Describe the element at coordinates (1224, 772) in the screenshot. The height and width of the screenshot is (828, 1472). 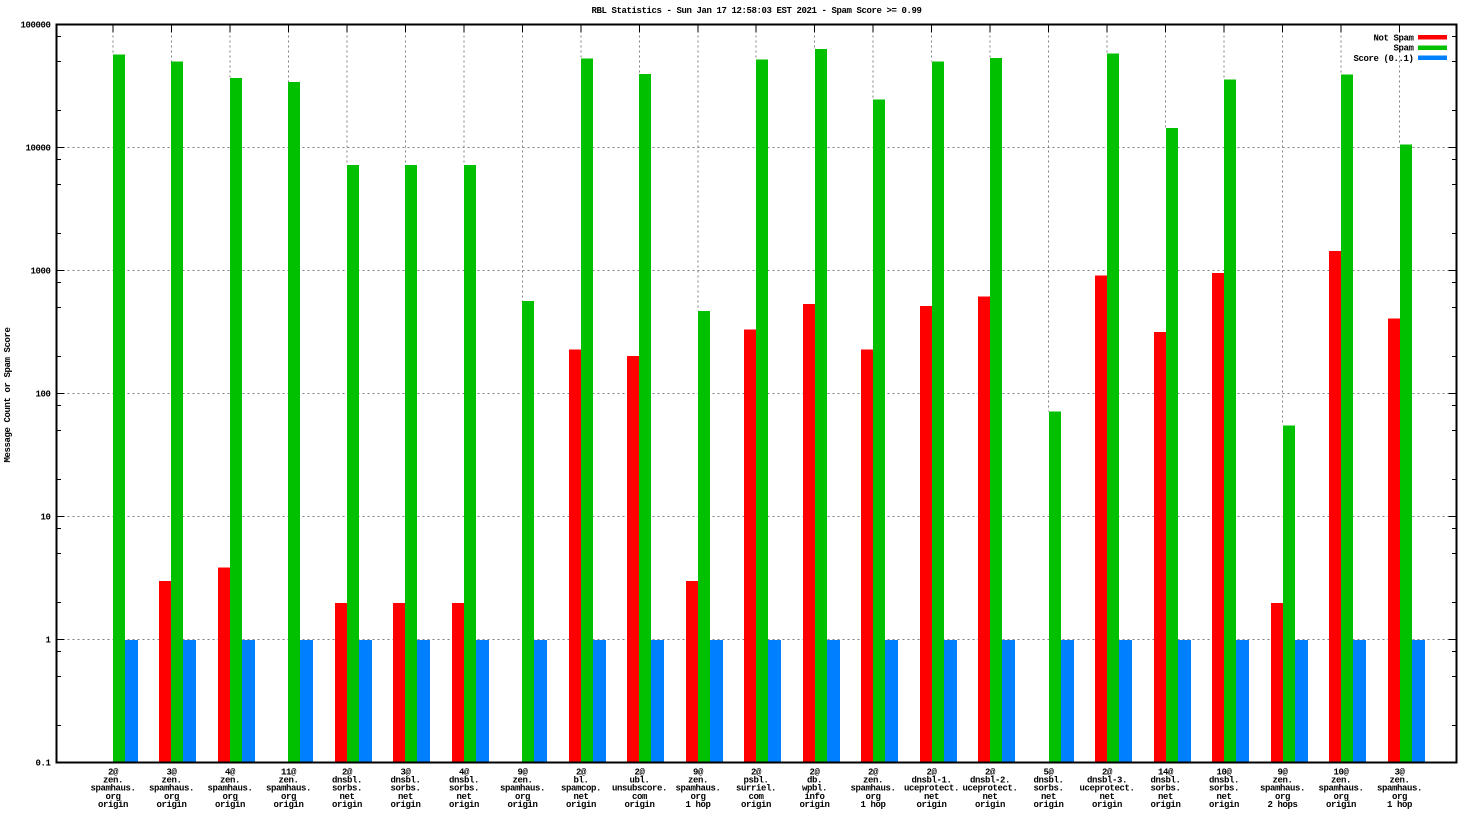
I see `svg-text: 10@` at that location.